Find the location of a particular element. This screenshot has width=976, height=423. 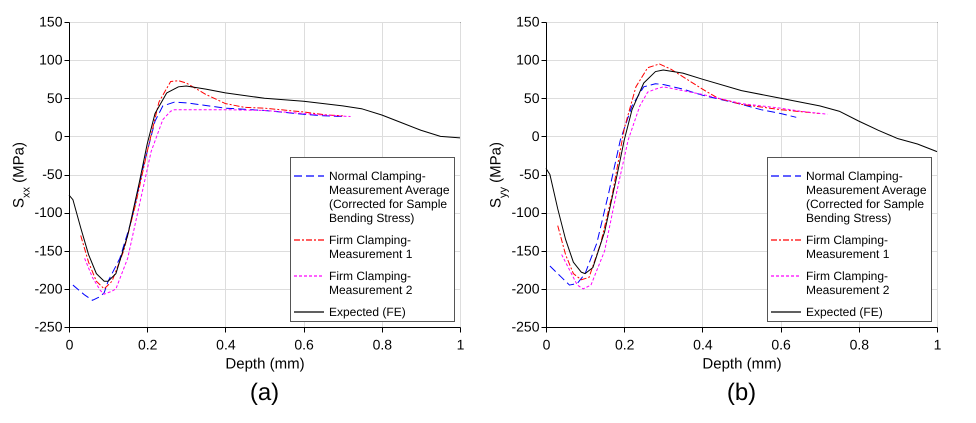

text: (a) is located at coordinates (265, 392).